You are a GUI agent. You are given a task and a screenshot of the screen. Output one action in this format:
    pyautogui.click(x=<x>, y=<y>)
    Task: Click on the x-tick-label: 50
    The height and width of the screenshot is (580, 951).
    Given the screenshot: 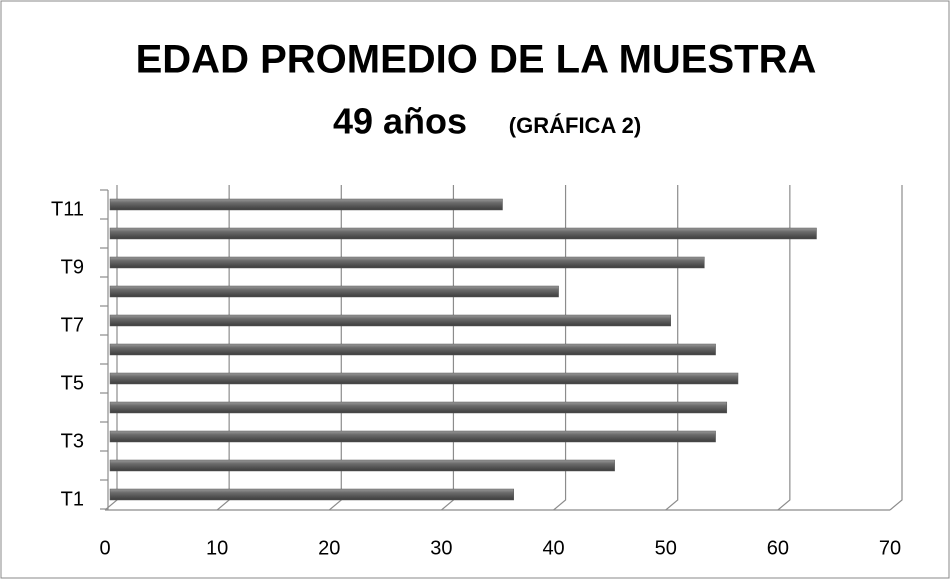 What is the action you would take?
    pyautogui.click(x=666, y=548)
    